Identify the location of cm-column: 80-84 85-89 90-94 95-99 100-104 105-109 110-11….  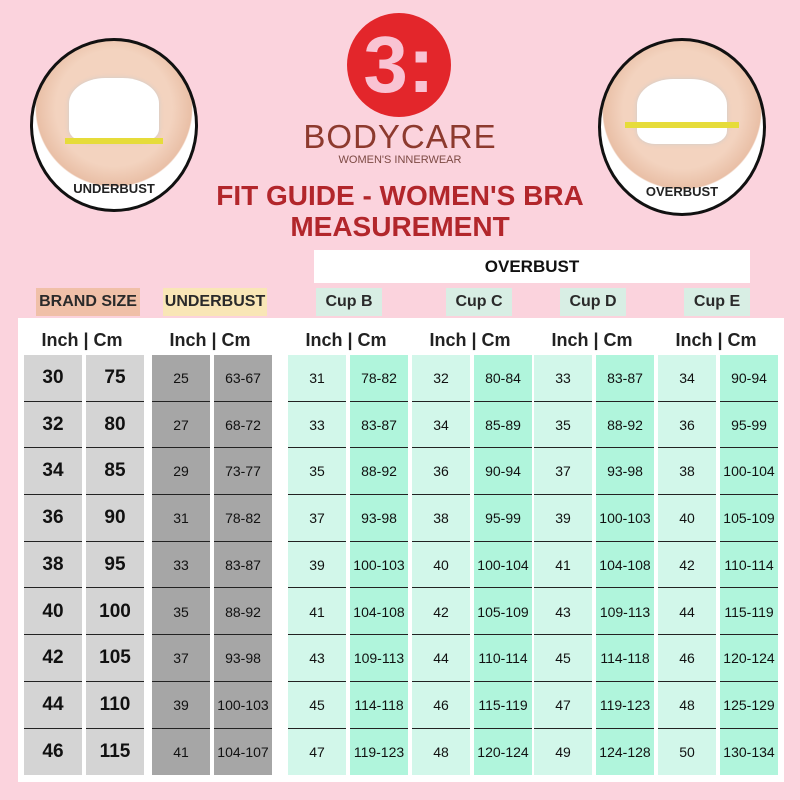
(503, 565).